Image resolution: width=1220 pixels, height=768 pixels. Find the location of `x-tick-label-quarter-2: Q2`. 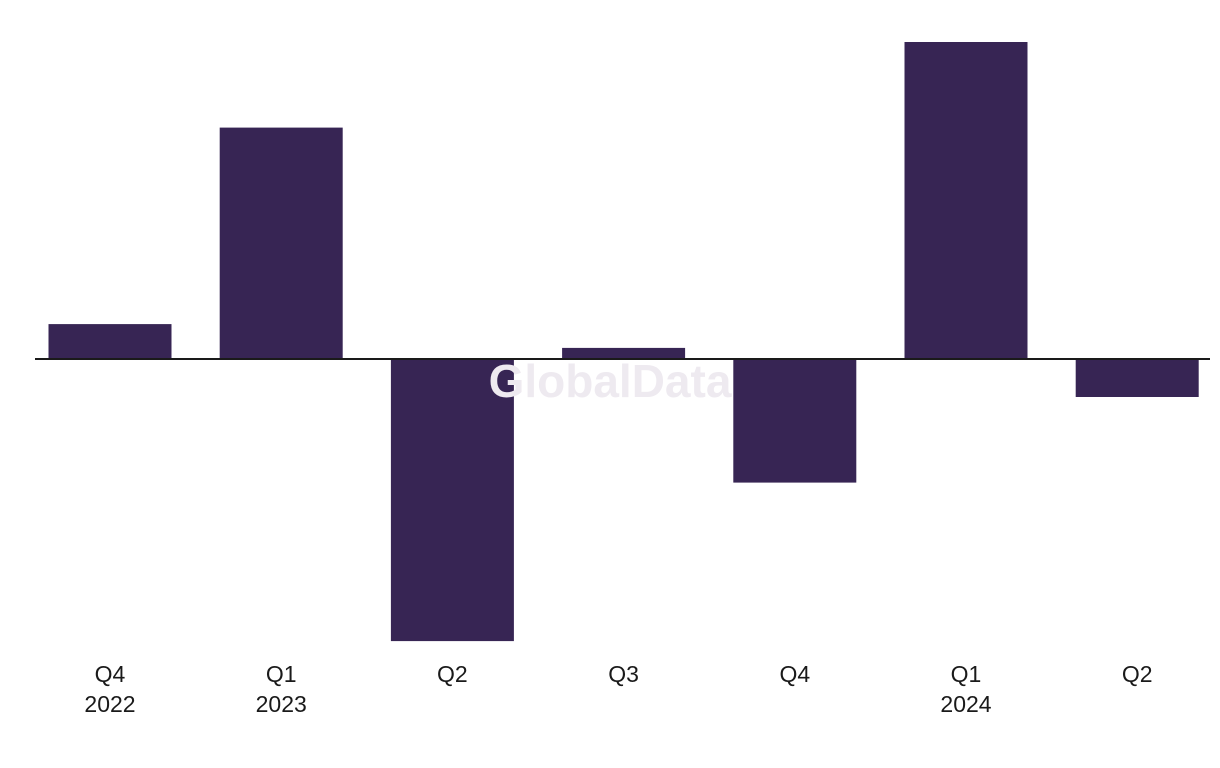

x-tick-label-quarter-2: Q2 is located at coordinates (452, 674).